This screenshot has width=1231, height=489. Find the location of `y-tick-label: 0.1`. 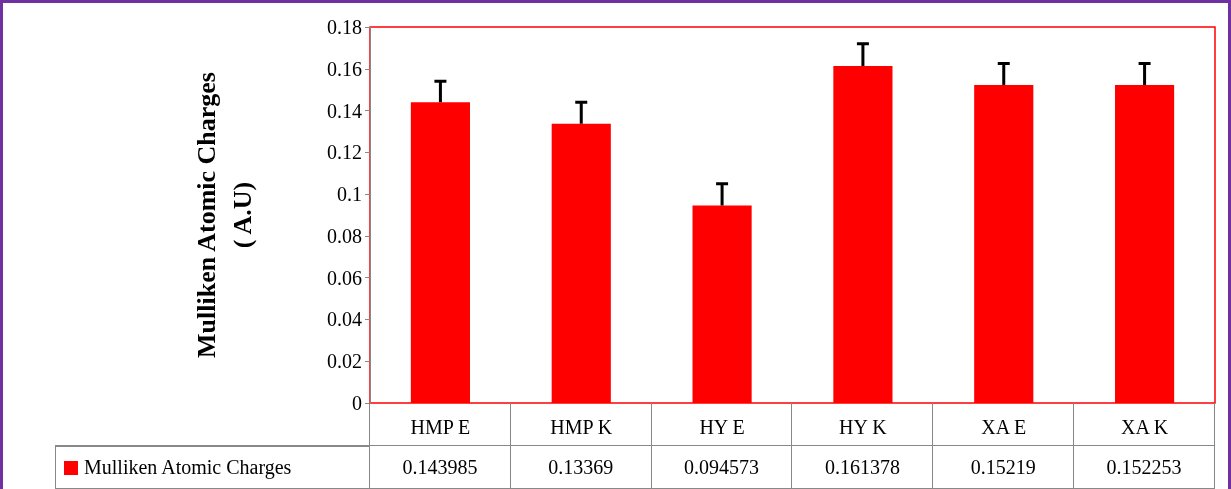

y-tick-label: 0.1 is located at coordinates (349, 194).